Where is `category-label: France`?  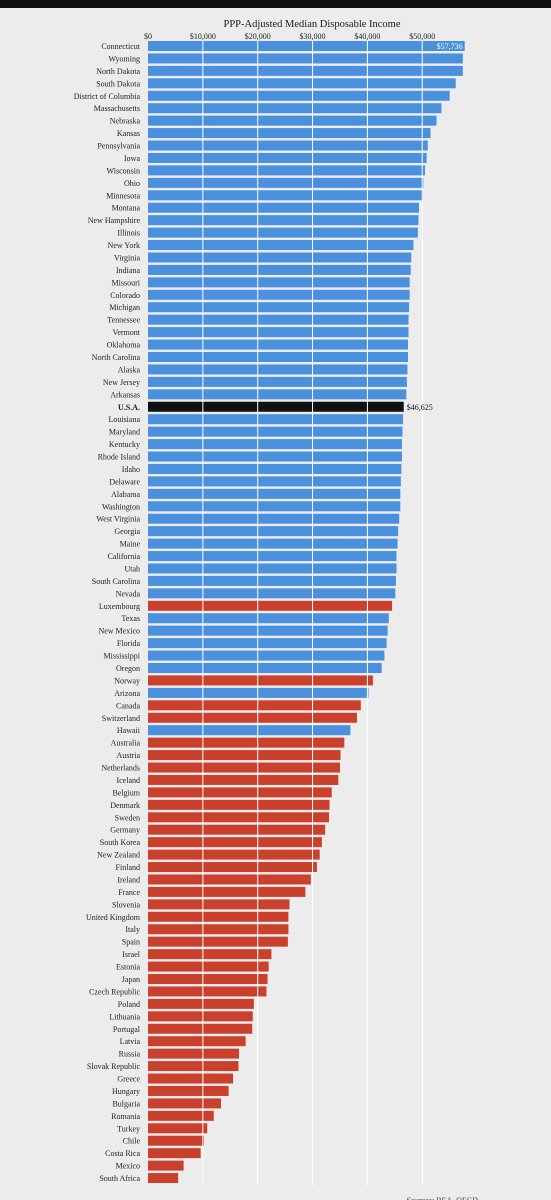 category-label: France is located at coordinates (129, 892).